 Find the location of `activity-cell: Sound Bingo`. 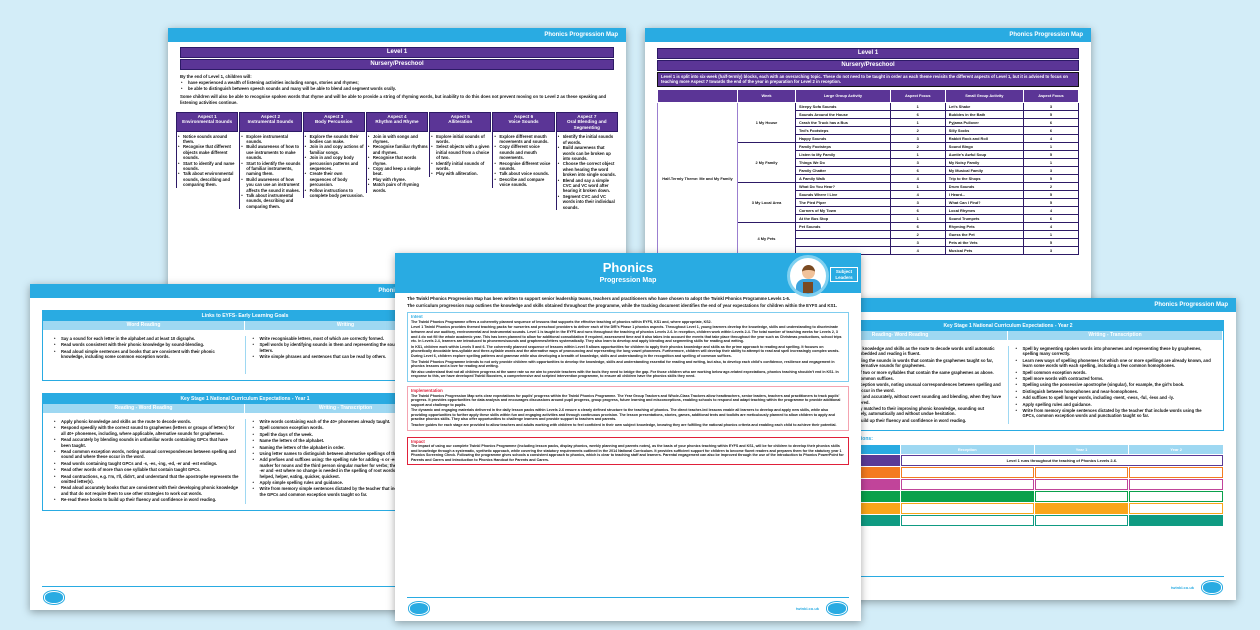

activity-cell: Sound Bingo is located at coordinates (984, 146).